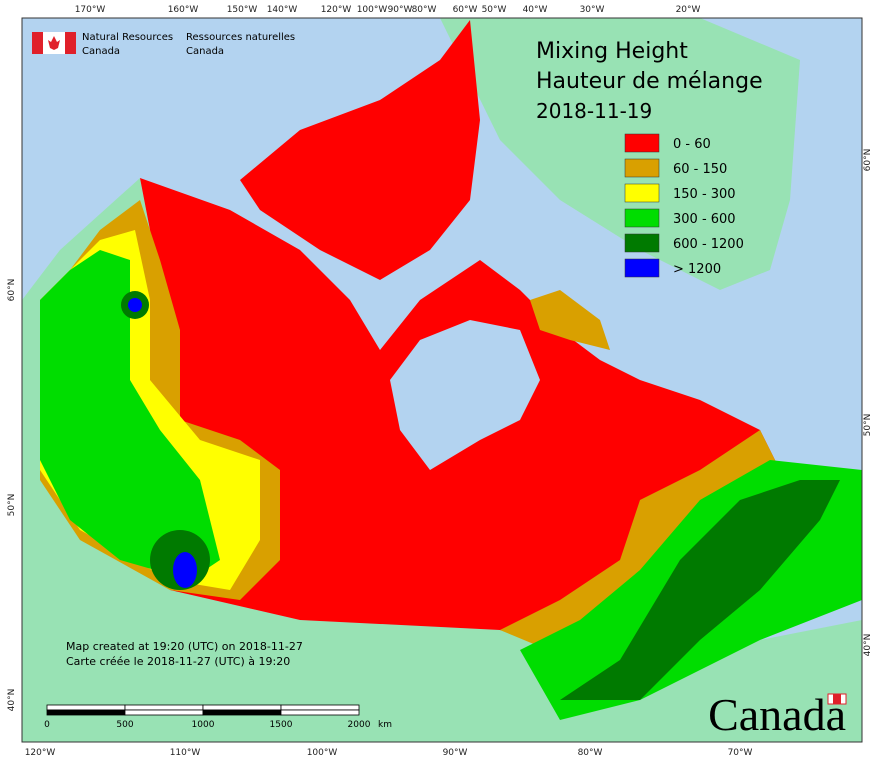  I want to click on longitude-label: 30°W, so click(592, 10).